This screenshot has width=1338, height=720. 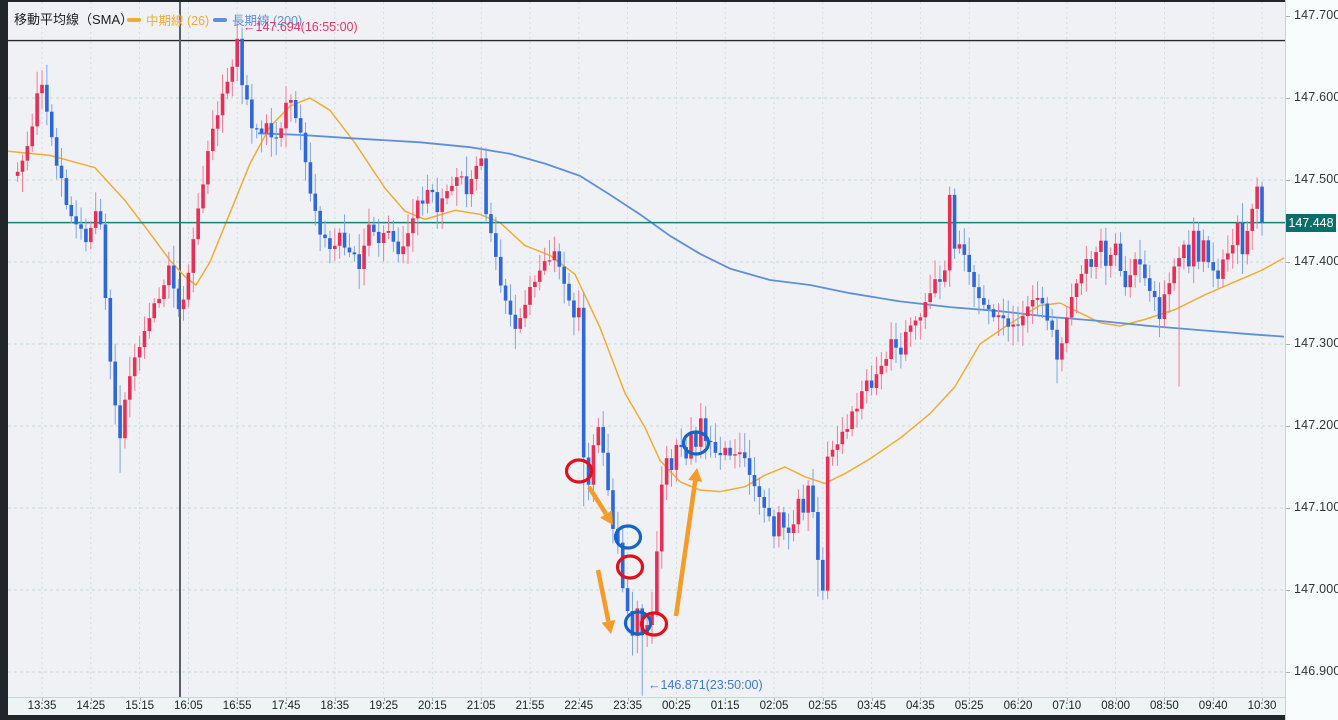 What do you see at coordinates (257, 19) in the screenshot?
I see `legend-item-long-sma: 長期線 (200)` at bounding box center [257, 19].